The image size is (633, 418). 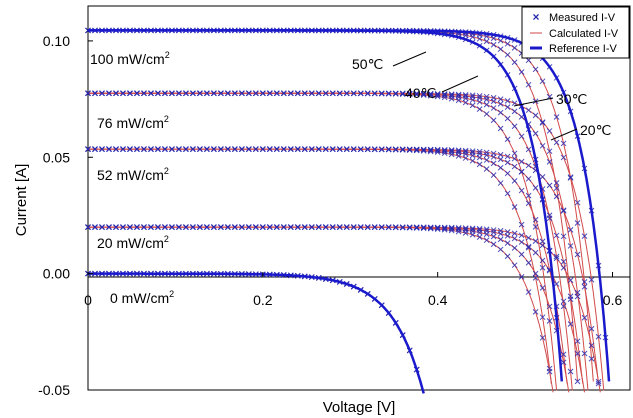 I want to click on temp-label-50: 50℃, so click(x=367, y=64).